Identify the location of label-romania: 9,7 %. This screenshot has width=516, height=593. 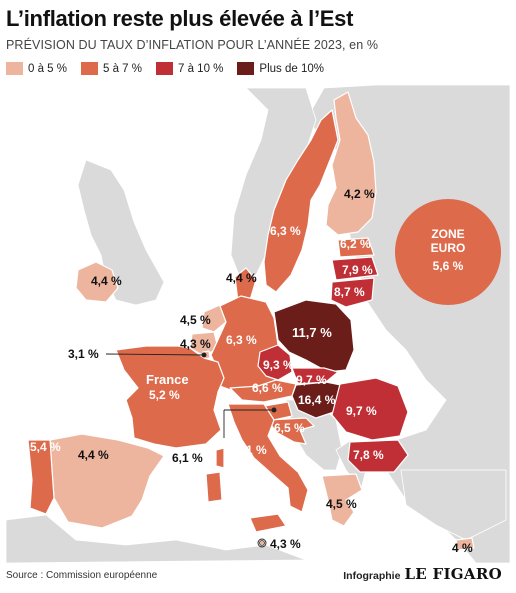
(361, 411).